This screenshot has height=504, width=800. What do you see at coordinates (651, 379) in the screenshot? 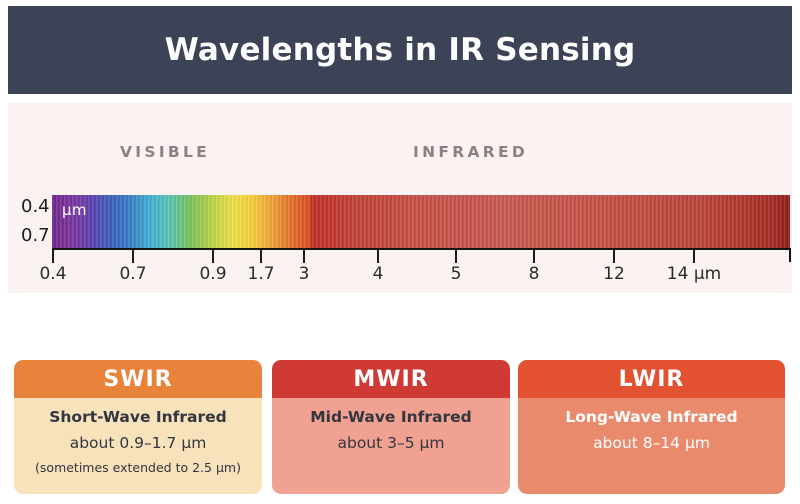
I see `card-lwir-header: LWIR` at bounding box center [651, 379].